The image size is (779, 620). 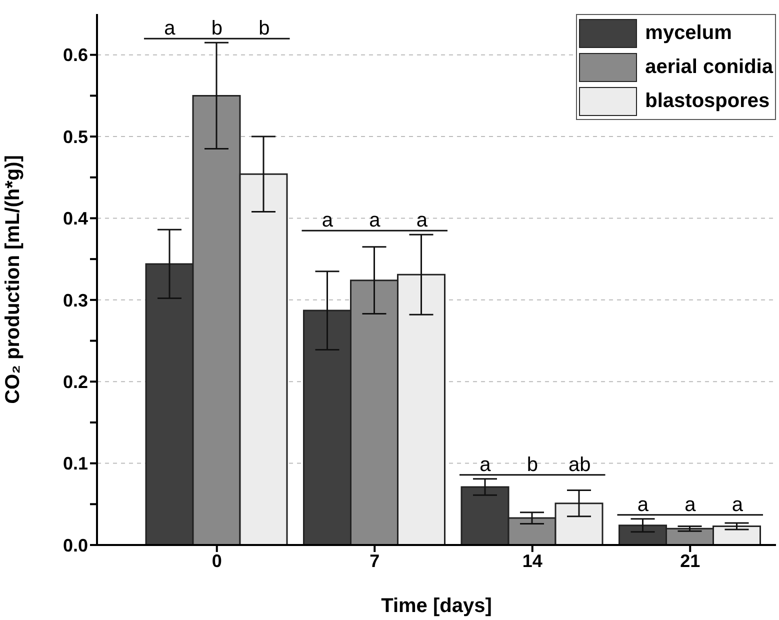 I want to click on y-tick-label: 0.1, so click(x=75, y=464).